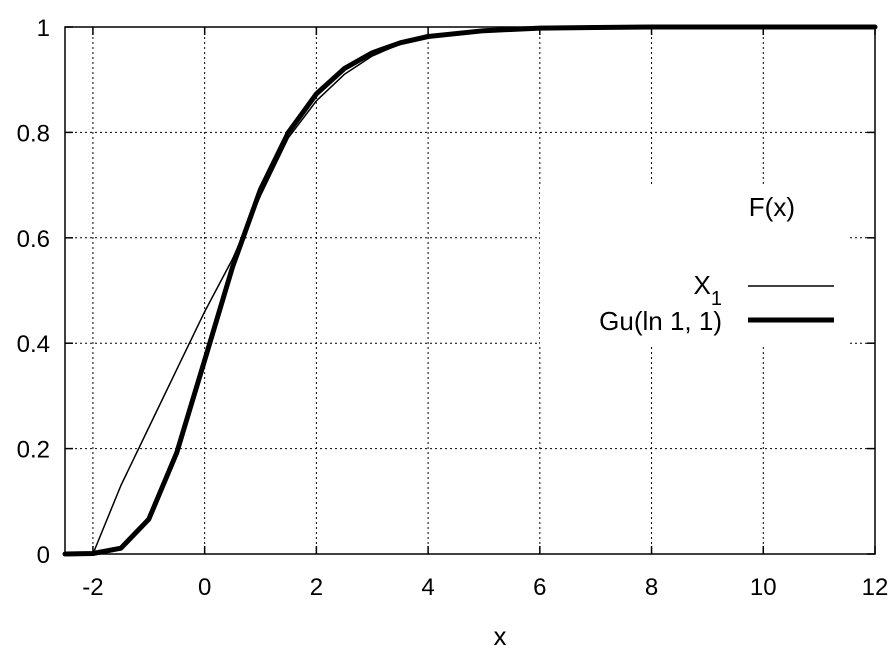  What do you see at coordinates (33, 133) in the screenshot?
I see `y-tick-label: 0.8` at bounding box center [33, 133].